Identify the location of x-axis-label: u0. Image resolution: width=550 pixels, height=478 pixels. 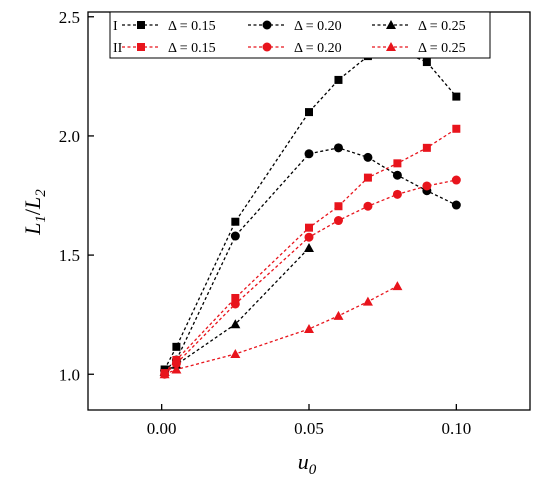
(307, 463).